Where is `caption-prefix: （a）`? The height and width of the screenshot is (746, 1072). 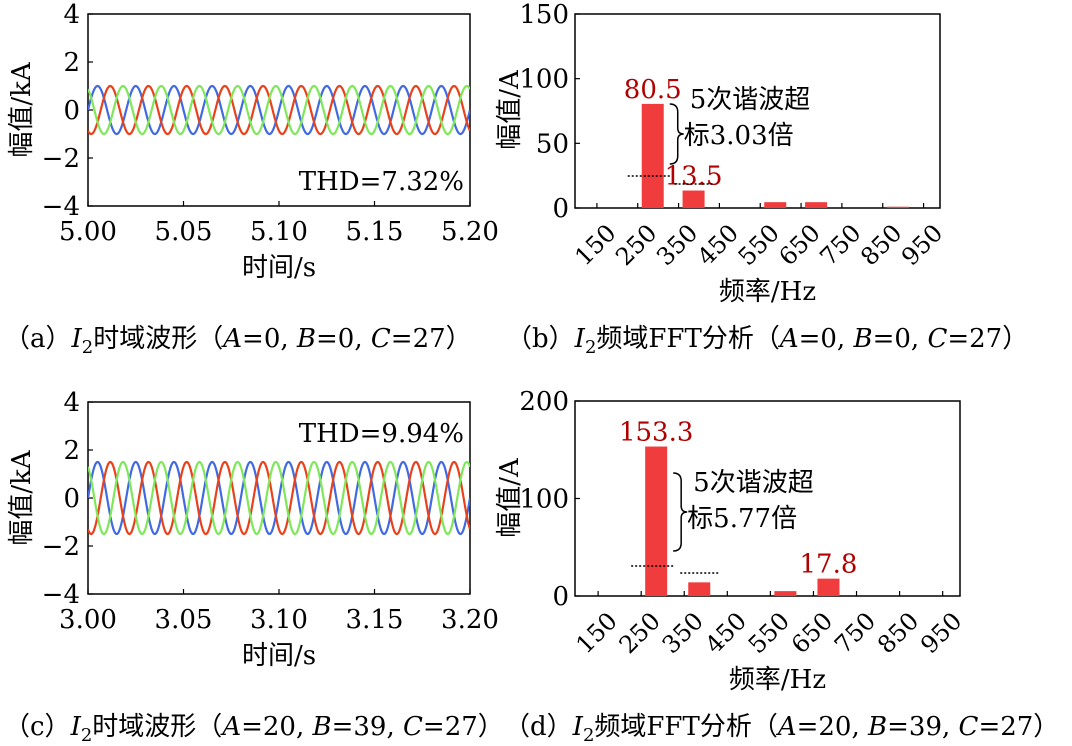 caption-prefix: （a） is located at coordinates (38, 339).